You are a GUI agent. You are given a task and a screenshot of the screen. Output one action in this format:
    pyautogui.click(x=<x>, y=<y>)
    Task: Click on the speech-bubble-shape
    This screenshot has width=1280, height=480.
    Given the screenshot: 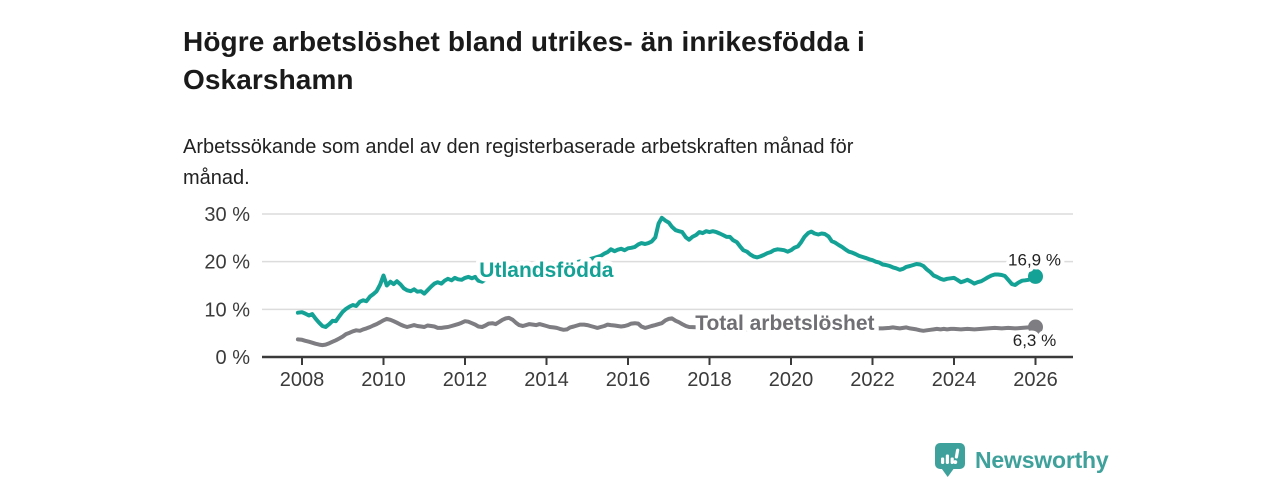 What is the action you would take?
    pyautogui.click(x=950, y=460)
    